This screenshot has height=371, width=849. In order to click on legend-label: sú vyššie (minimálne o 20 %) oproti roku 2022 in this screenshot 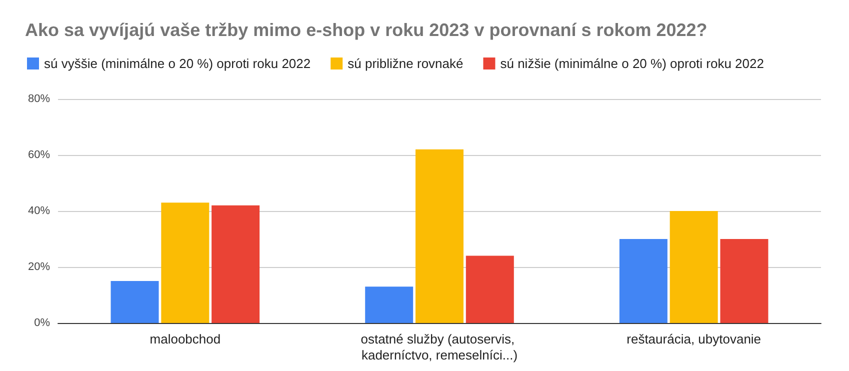, I will do `click(177, 63)`.